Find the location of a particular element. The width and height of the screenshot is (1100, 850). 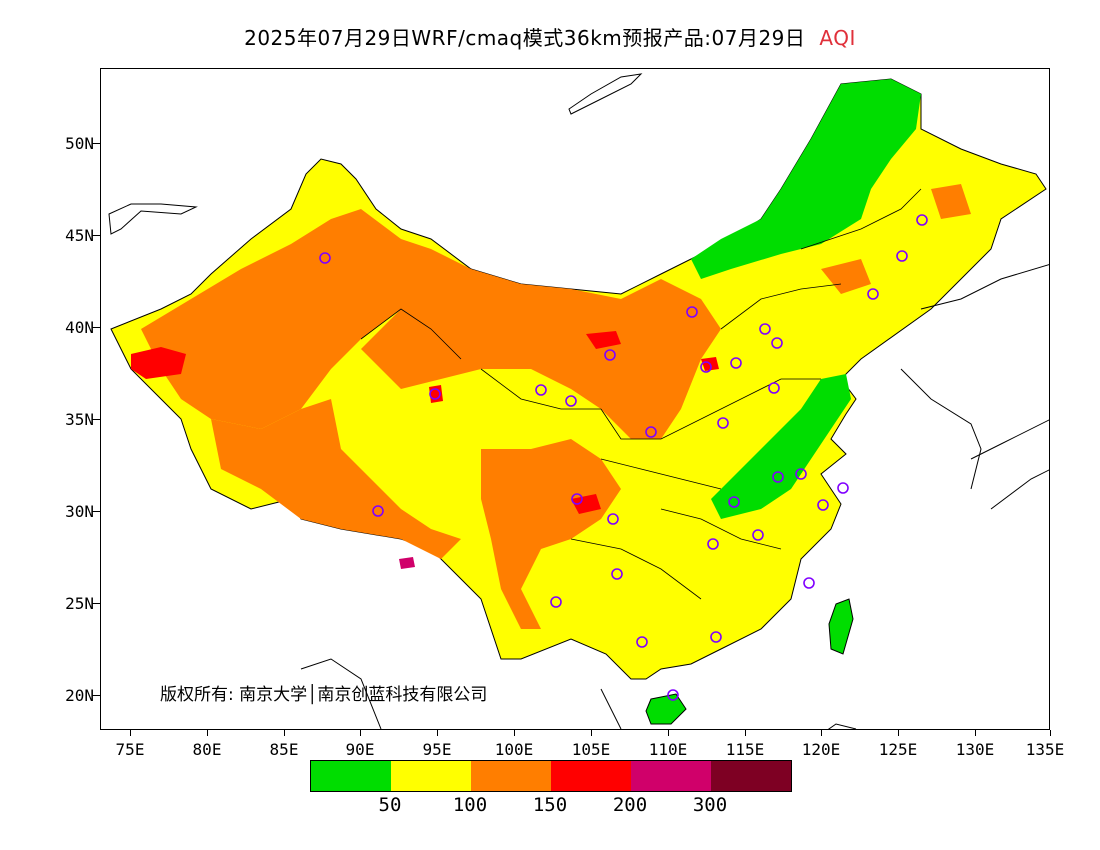

x-tick-label: 135E is located at coordinates (1045, 749).